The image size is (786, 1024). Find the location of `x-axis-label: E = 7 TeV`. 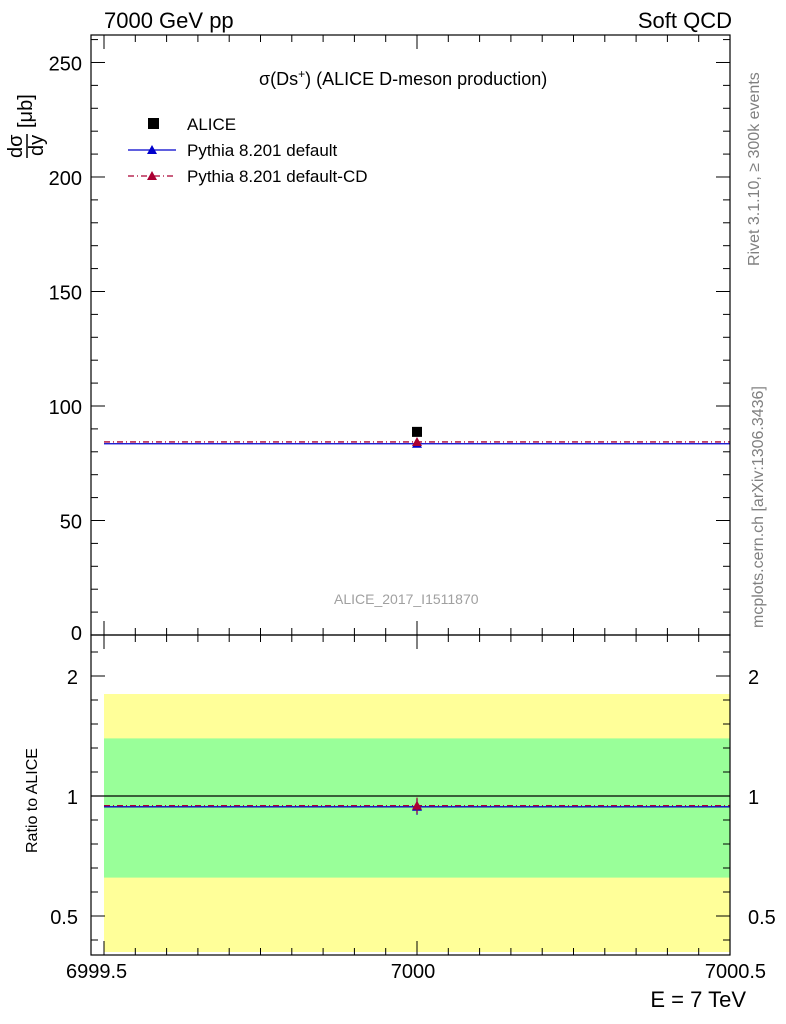

x-axis-label: E = 7 TeV is located at coordinates (698, 999).